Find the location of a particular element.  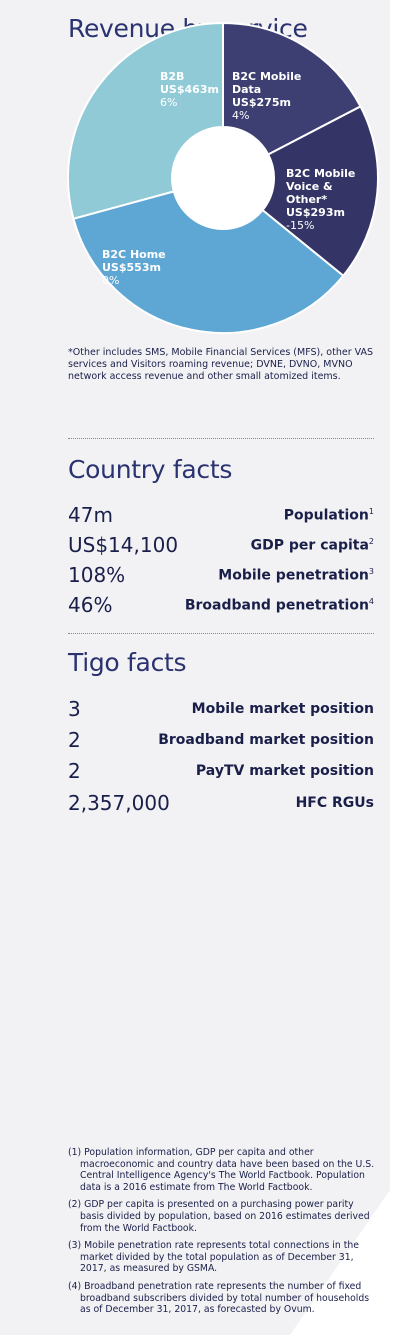

slice-value: US$293m is located at coordinates (315, 212).